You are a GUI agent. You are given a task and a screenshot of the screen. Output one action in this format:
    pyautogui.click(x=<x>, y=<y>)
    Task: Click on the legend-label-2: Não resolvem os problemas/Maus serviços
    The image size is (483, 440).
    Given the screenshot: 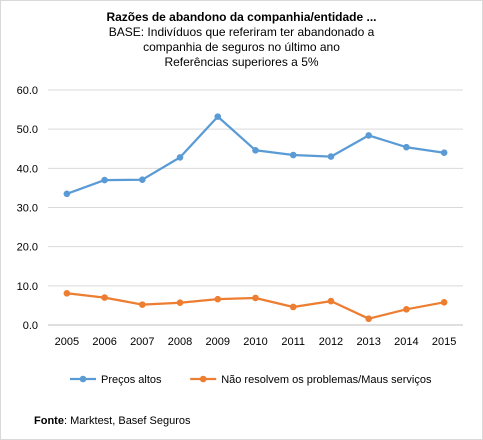 What is the action you would take?
    pyautogui.click(x=326, y=380)
    